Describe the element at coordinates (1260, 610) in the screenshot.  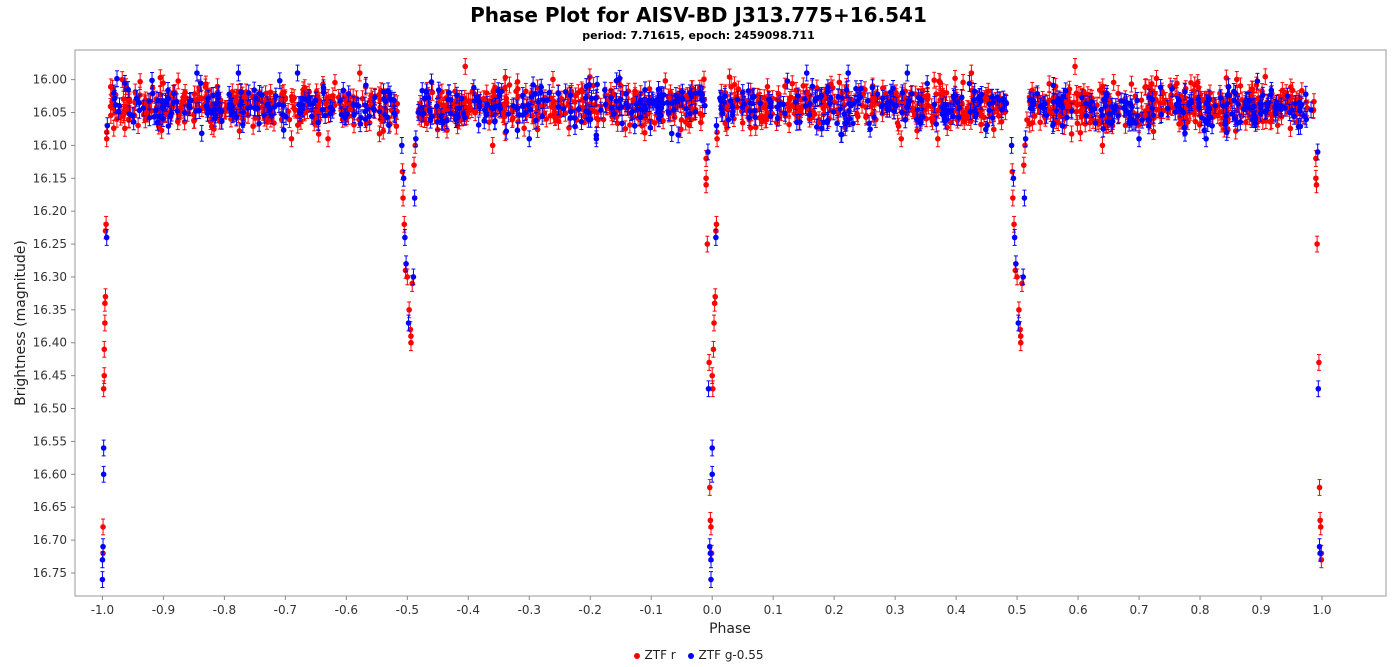
I see `x-tick-label: 0.9` at that location.